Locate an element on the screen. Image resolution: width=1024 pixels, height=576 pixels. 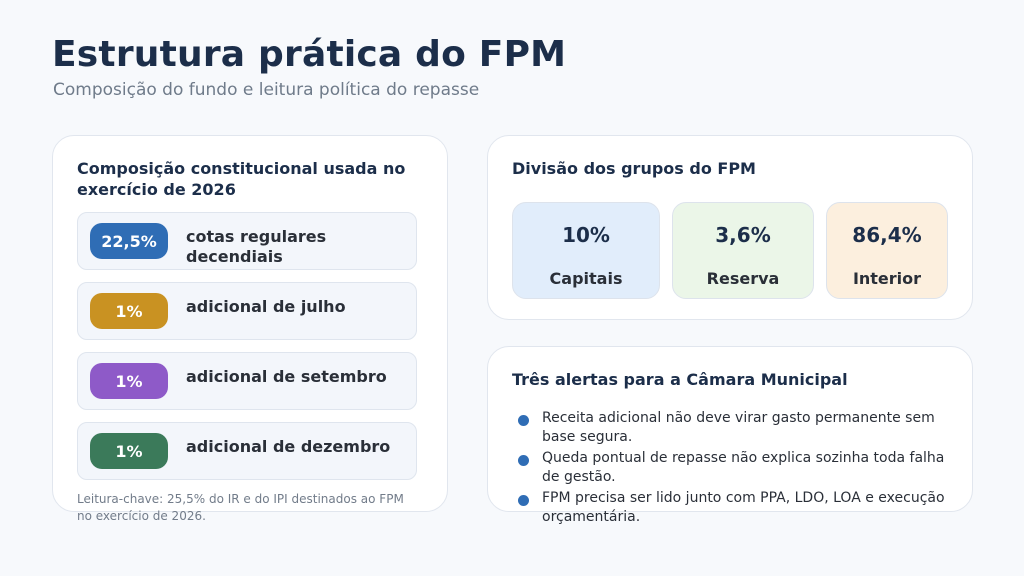
composition-row-julho: 1% adicional de julho is located at coordinates (247, 311).